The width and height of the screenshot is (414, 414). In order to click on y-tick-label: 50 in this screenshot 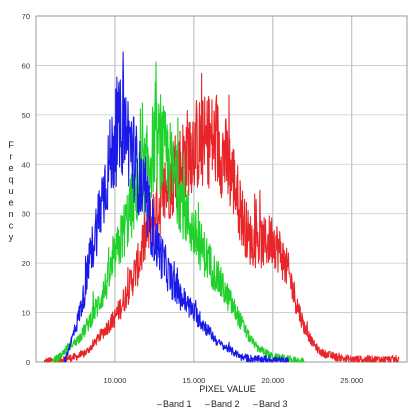, I will do `click(26, 115)`.